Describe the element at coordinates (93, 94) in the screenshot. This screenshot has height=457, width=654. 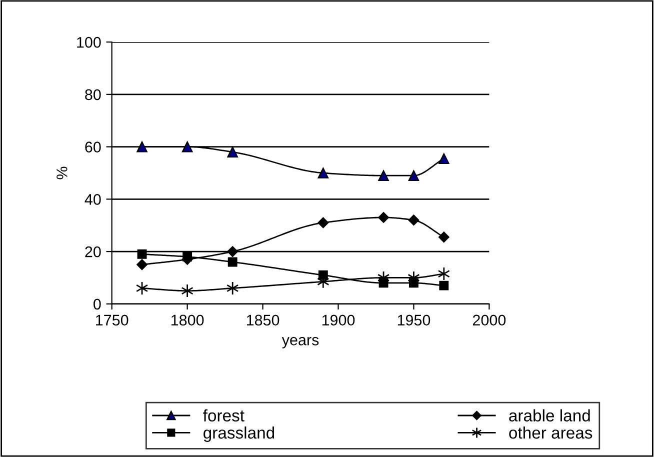
I see `y-tick-label: 80` at that location.